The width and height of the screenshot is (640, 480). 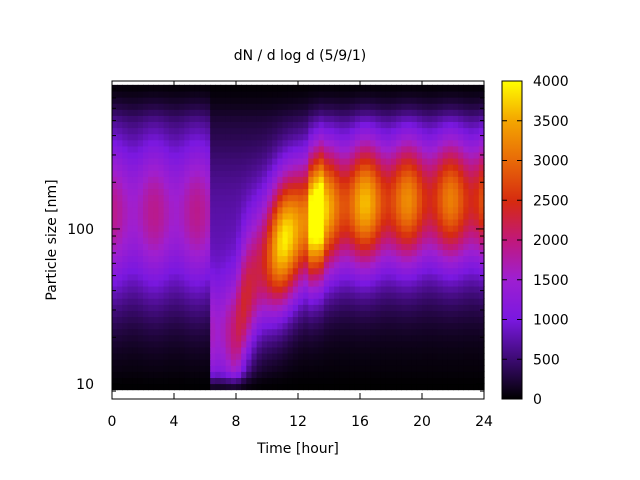 I want to click on colorbar-tick-label: 0, so click(x=537, y=400).